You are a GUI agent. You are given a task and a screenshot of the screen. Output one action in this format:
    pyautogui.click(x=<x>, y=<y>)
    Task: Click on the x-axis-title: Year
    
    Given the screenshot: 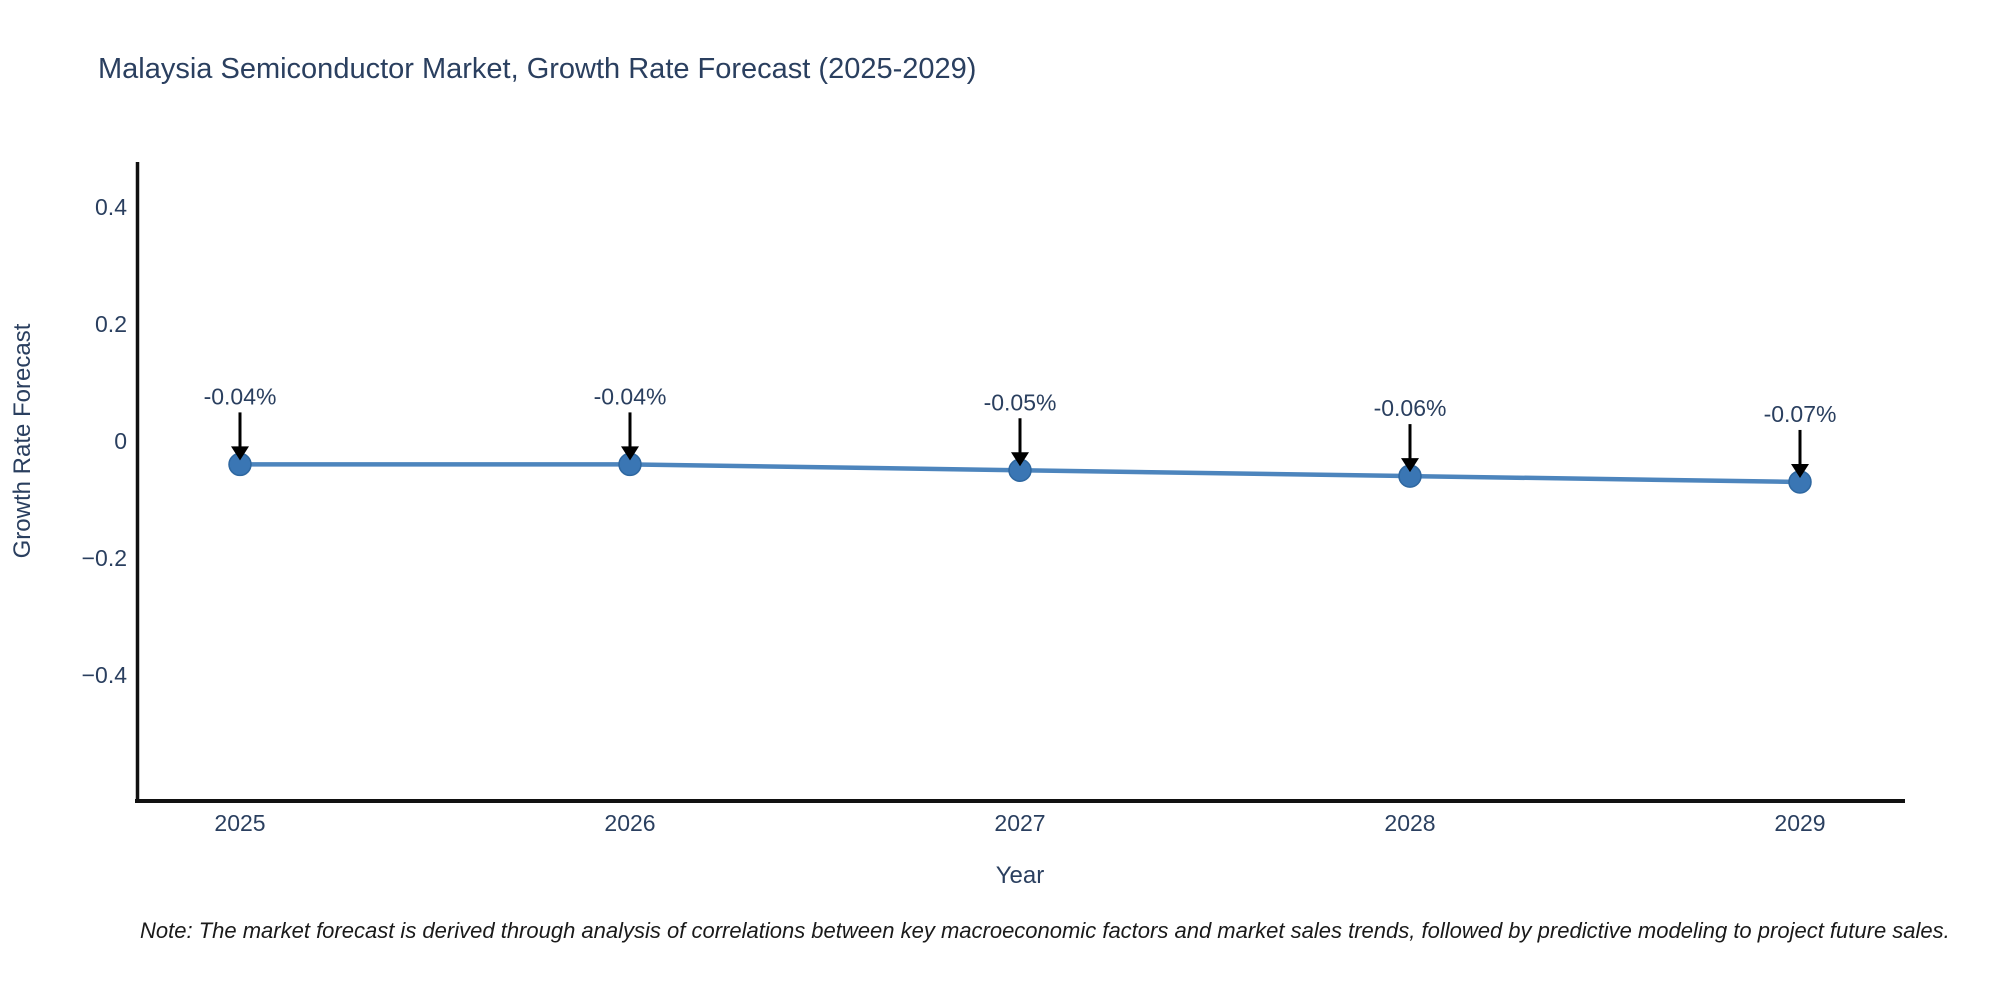 What is the action you would take?
    pyautogui.click(x=1020, y=875)
    